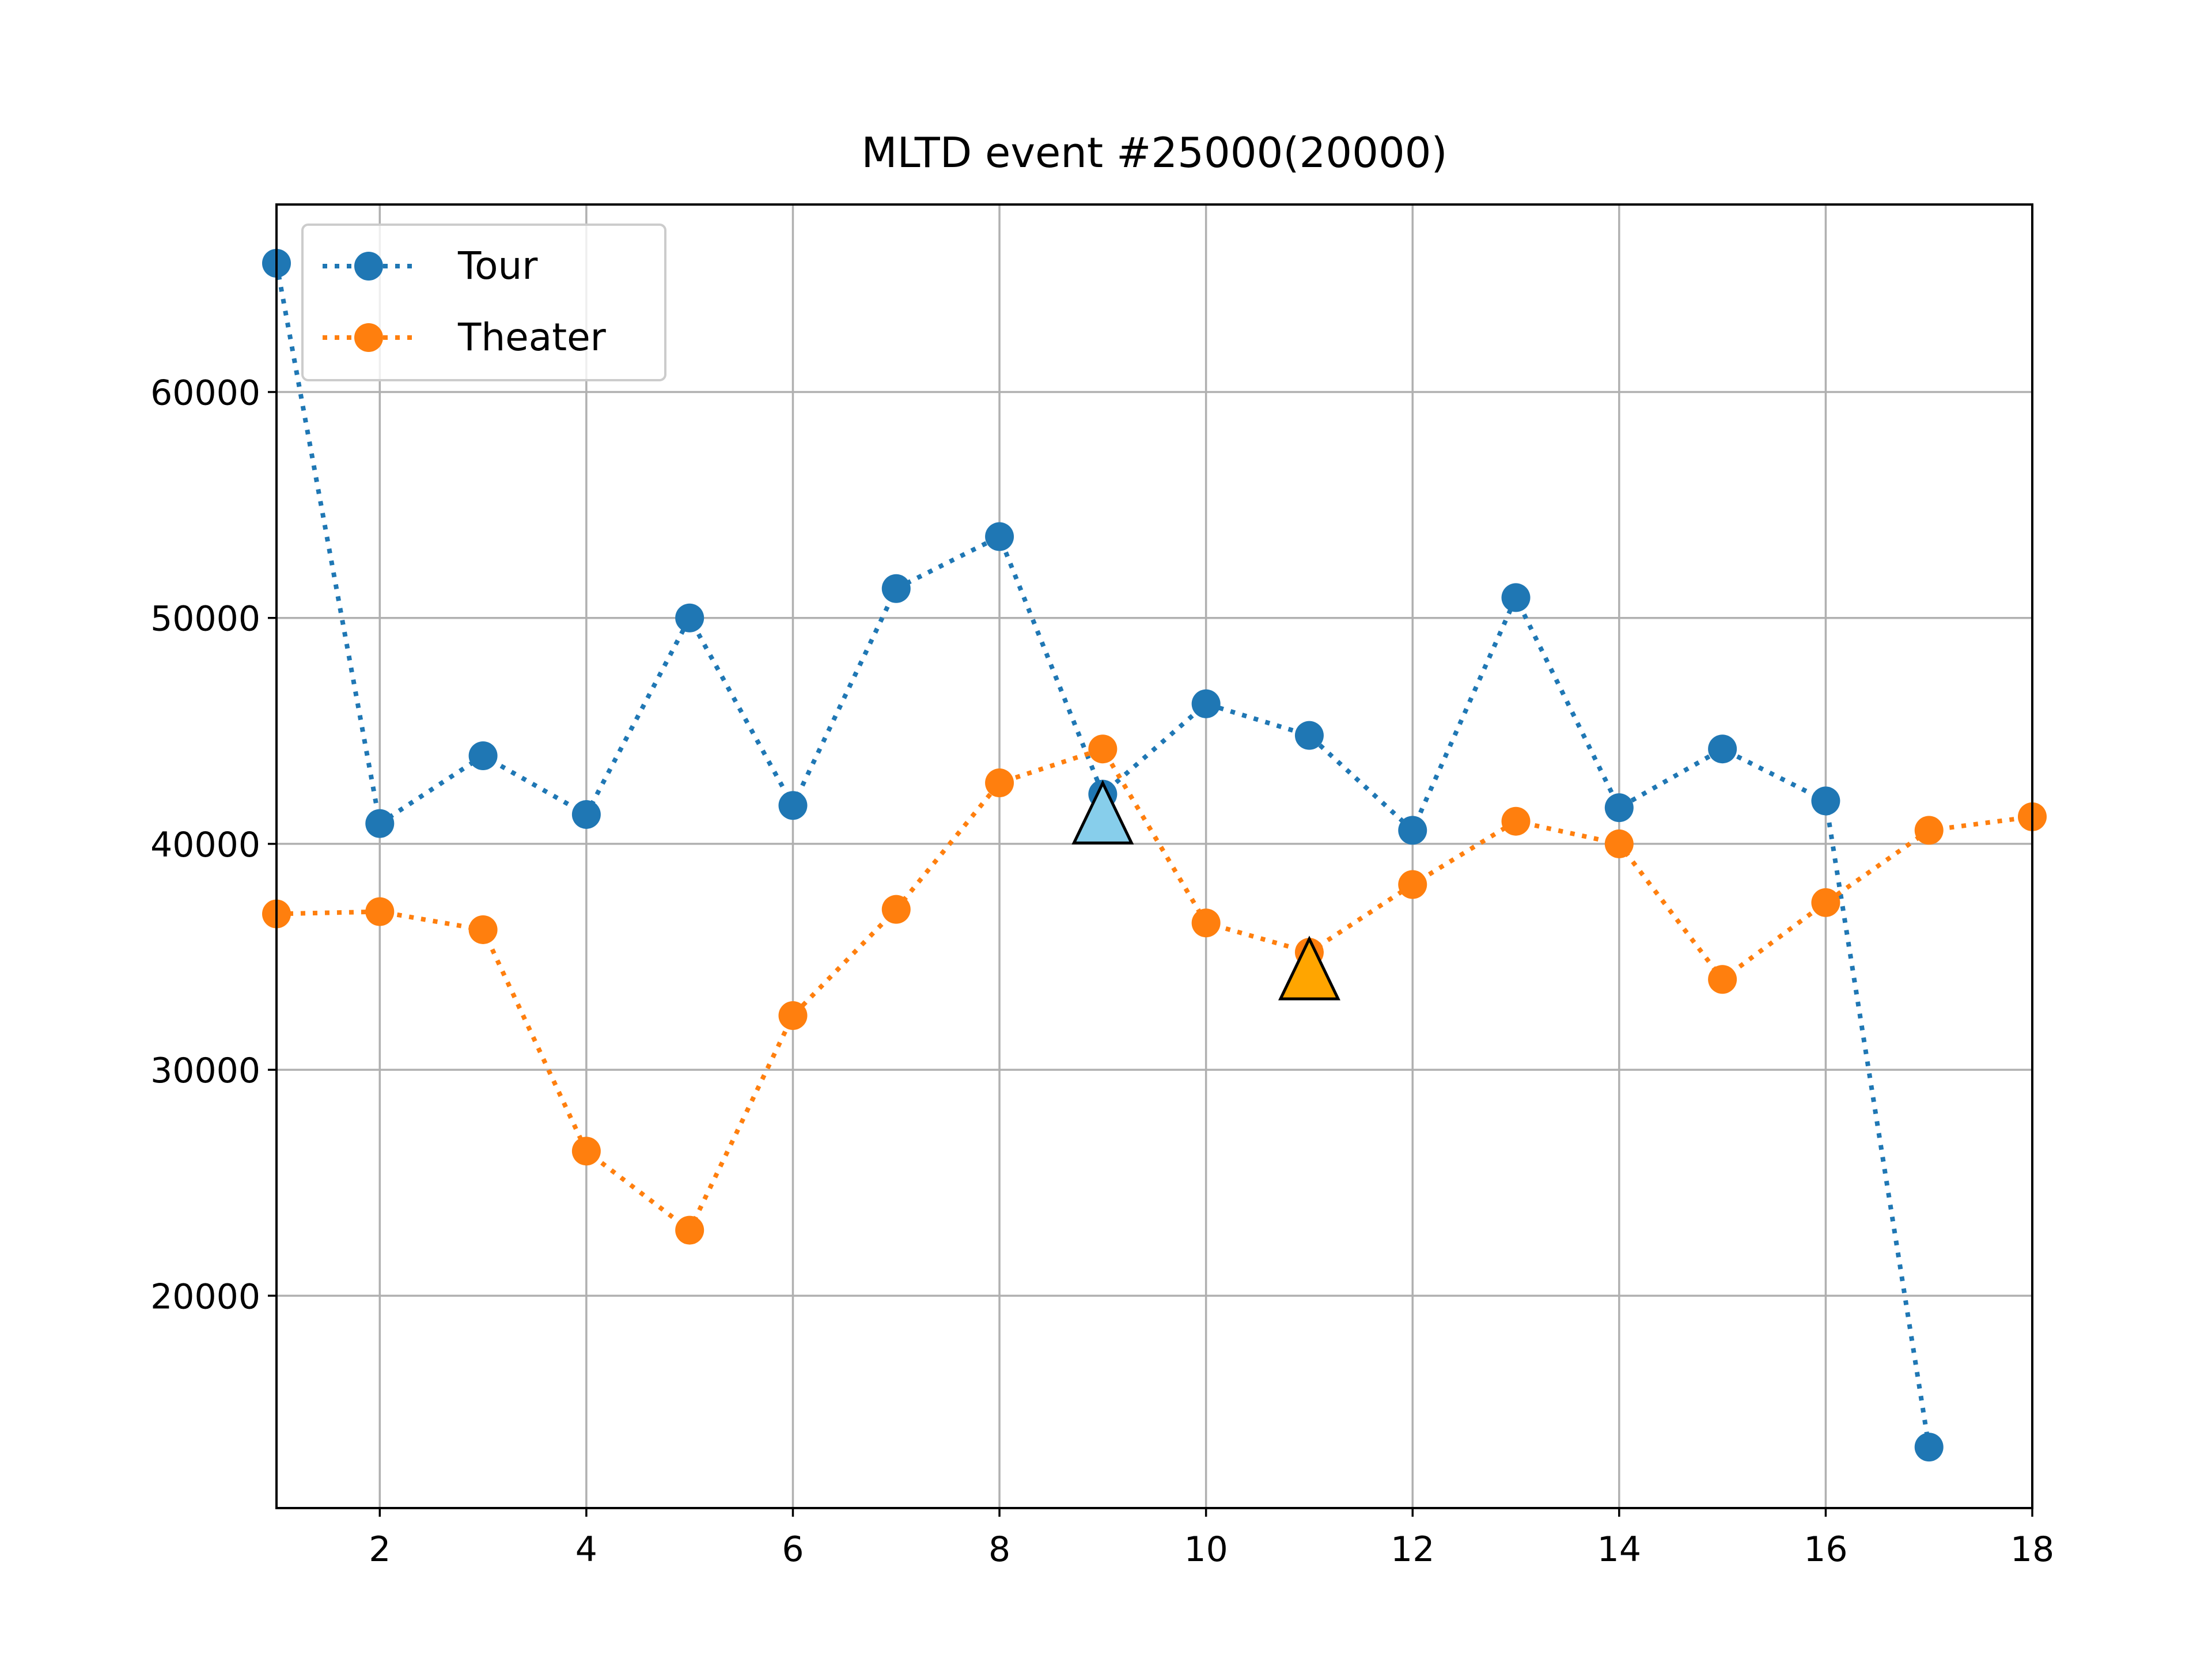  I want to click on y-tick-label: 20000, so click(205, 1297).